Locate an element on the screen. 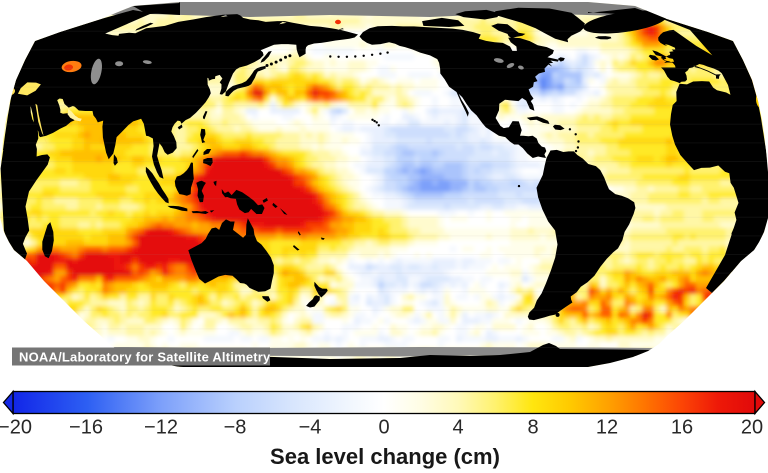 This screenshot has width=768, height=473. svg-text: −16 is located at coordinates (86, 428).